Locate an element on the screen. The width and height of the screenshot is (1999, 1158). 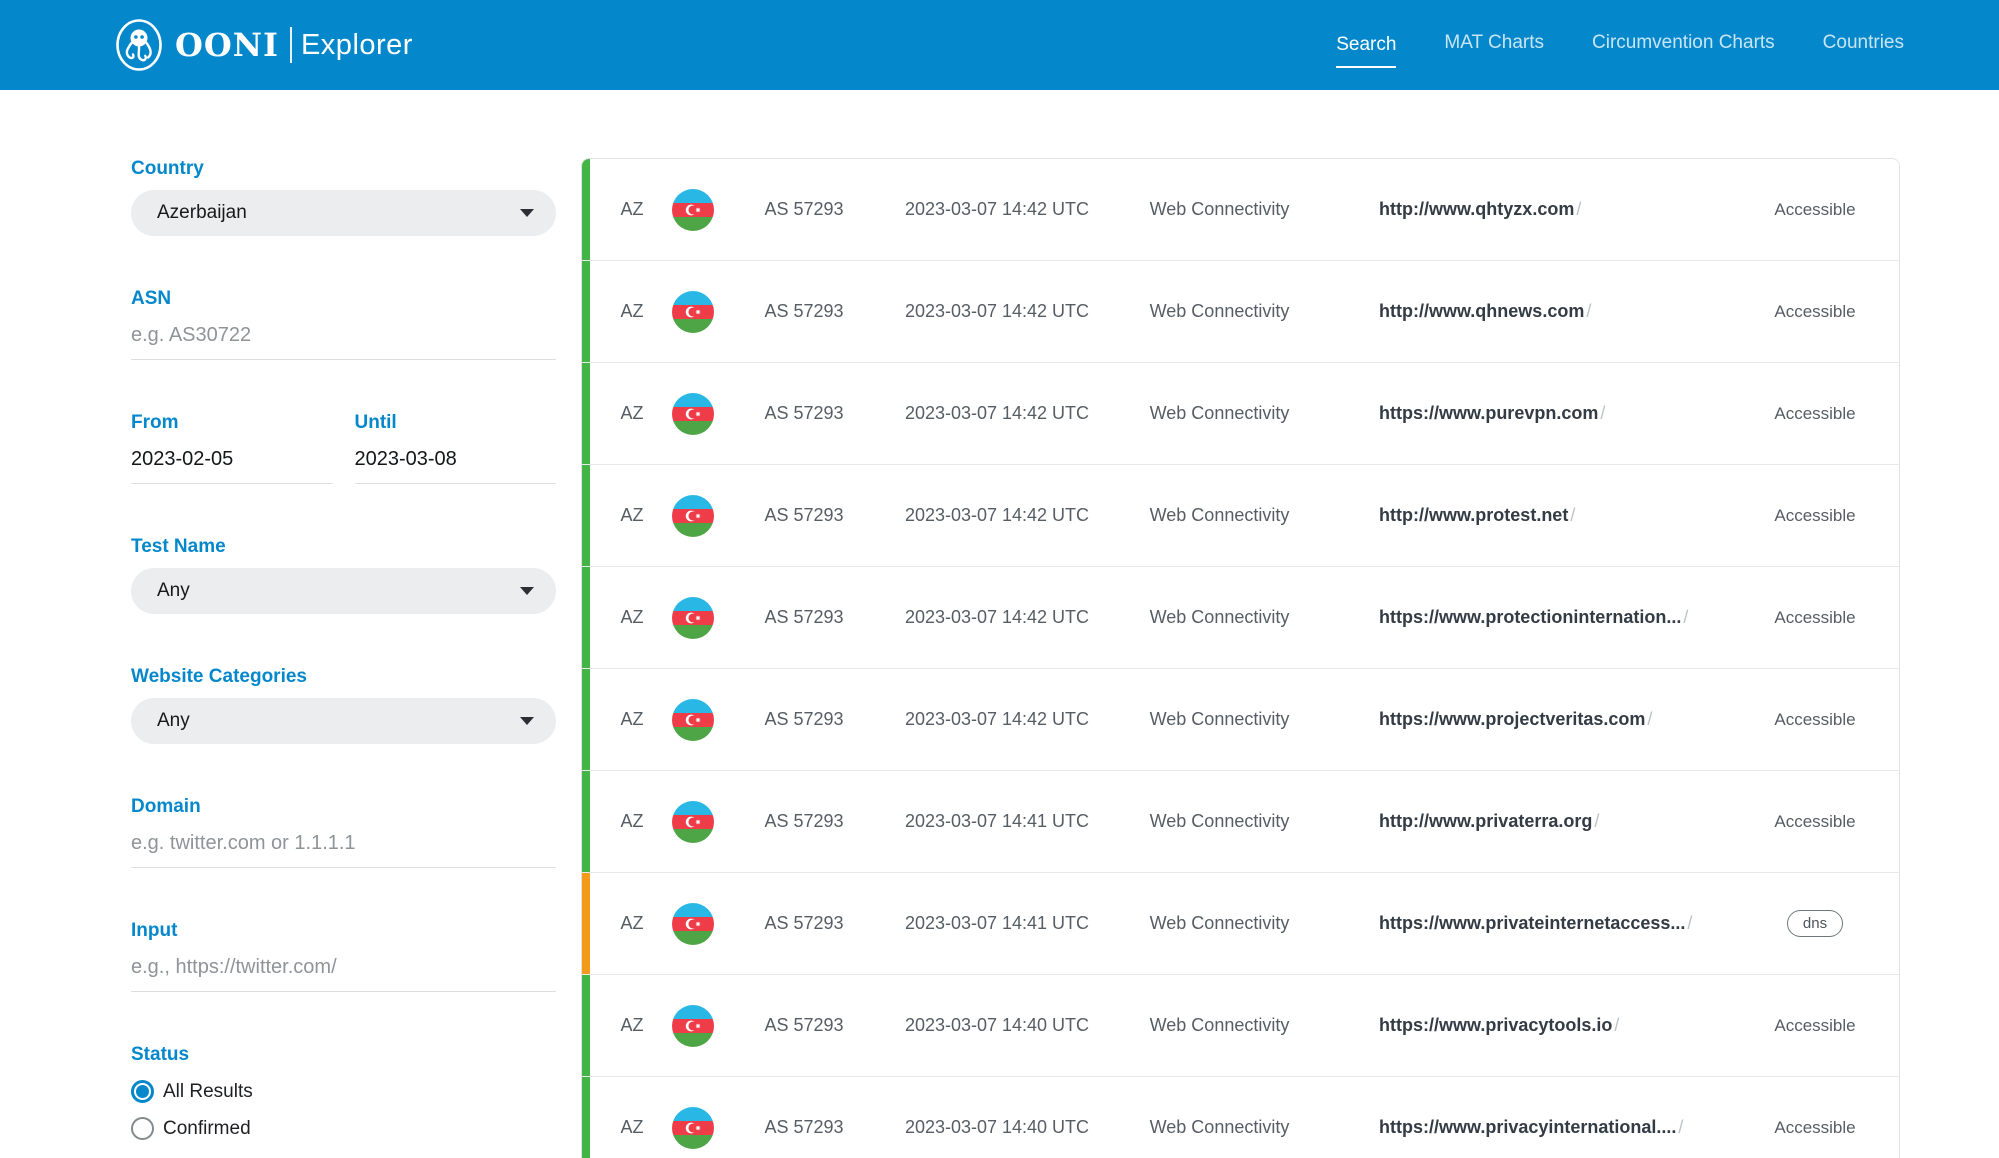
nav-mat-charts: MAT Charts is located at coordinates (1494, 42).